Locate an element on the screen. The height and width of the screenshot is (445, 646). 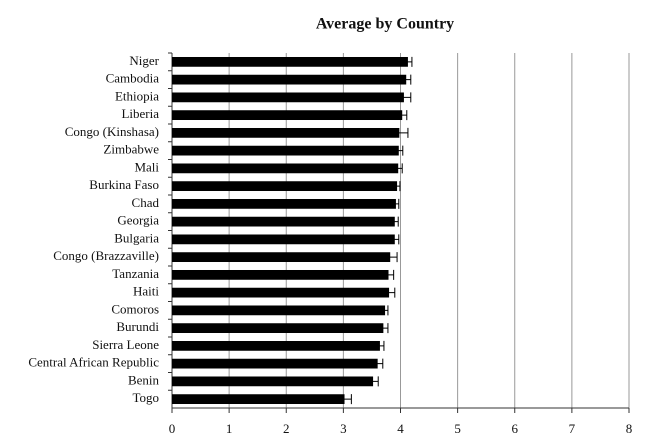
y-tick-label: Bulgaria is located at coordinates (136, 237).